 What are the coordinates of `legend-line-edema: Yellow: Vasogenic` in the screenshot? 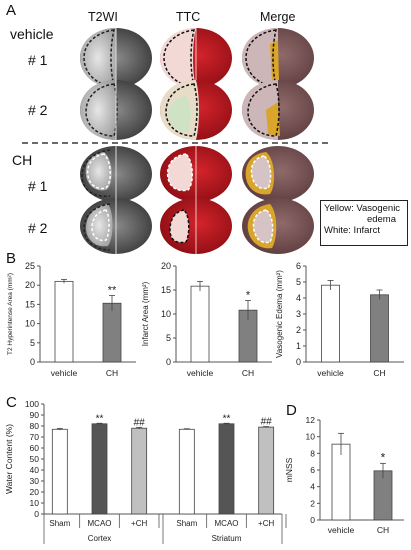 It's located at (362, 208).